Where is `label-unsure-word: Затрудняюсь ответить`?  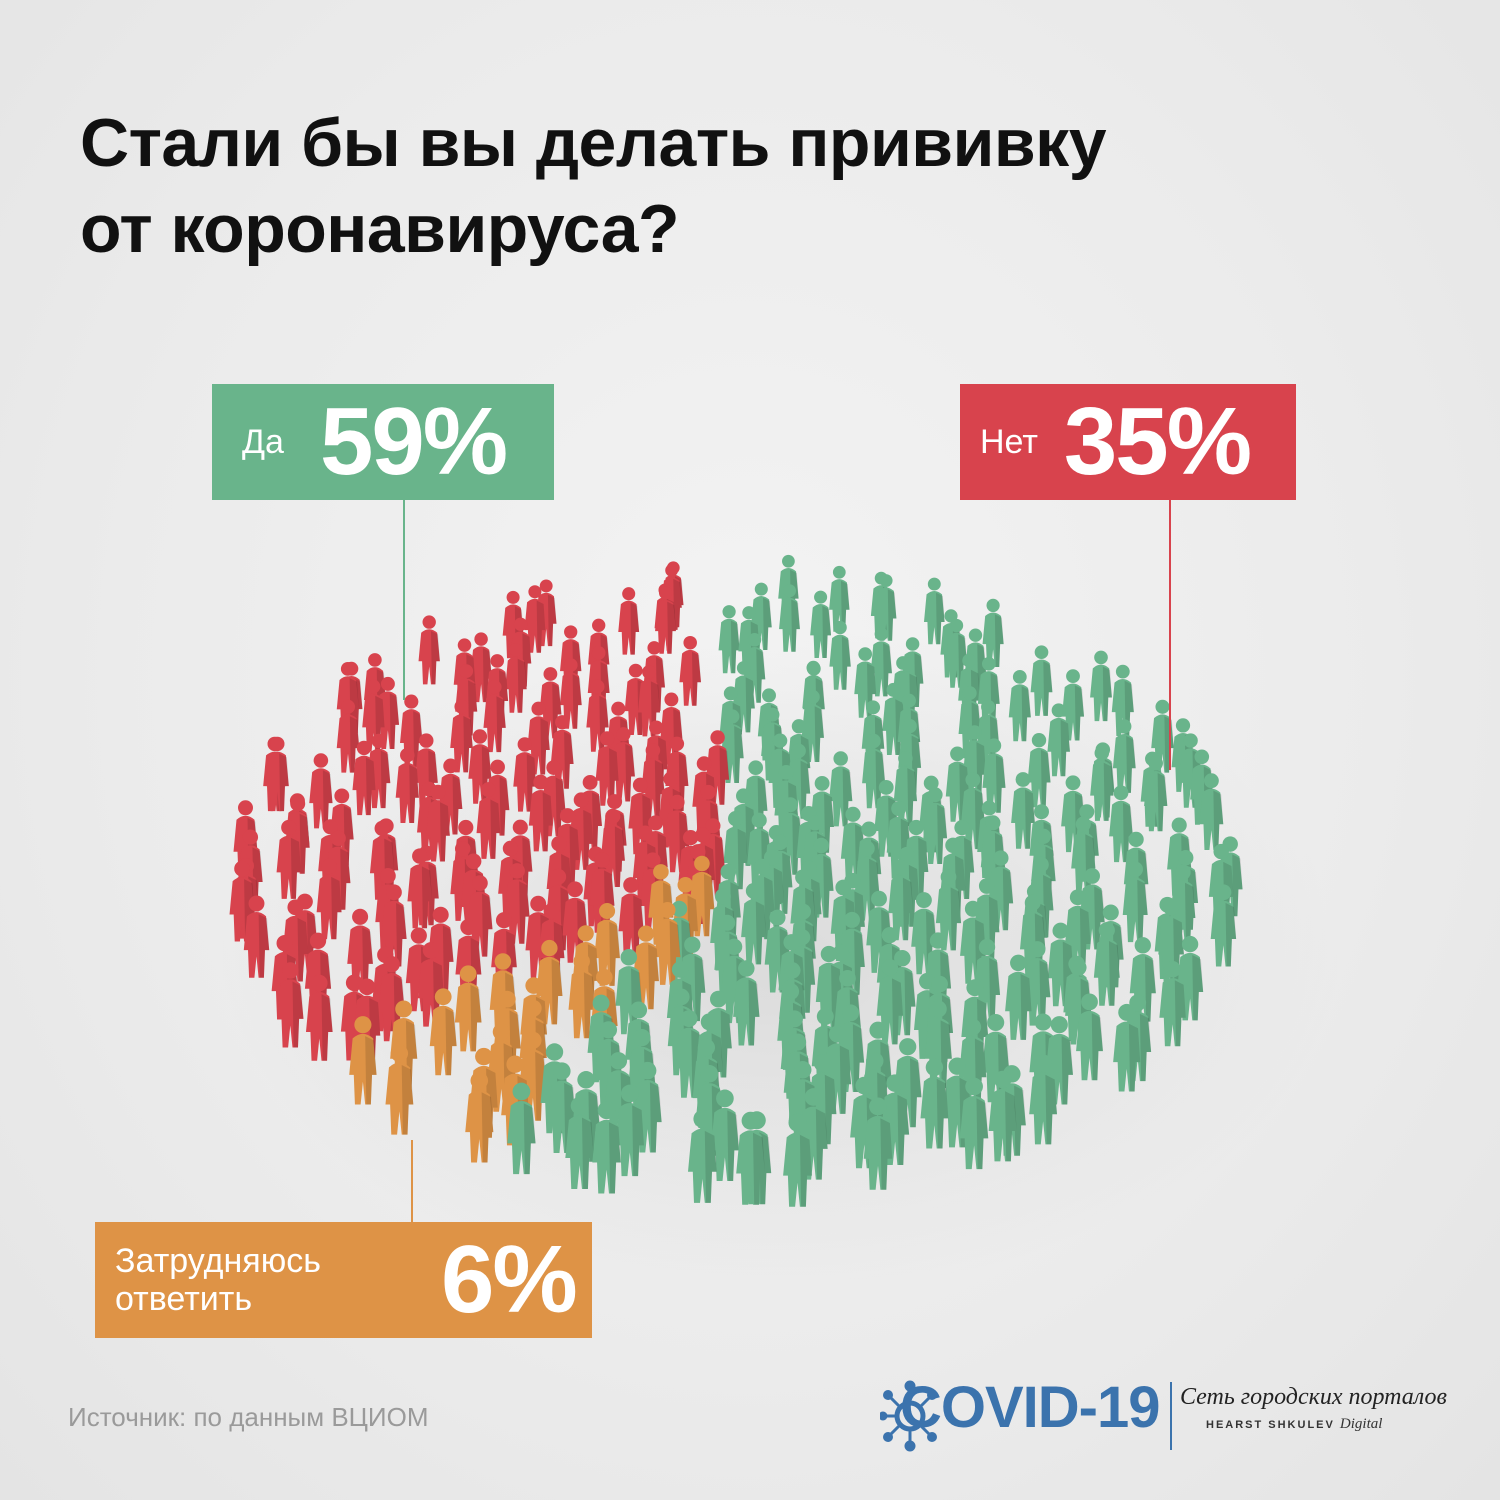 label-unsure-word: Затрудняюсь ответить is located at coordinates (265, 1280).